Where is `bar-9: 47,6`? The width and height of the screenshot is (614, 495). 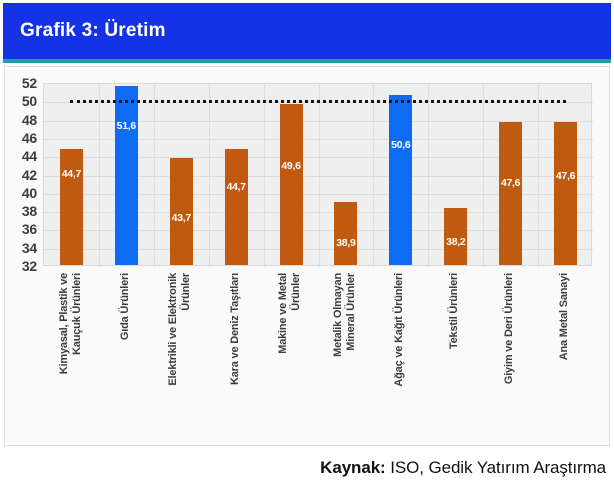
bar-9: 47,6 is located at coordinates (511, 193).